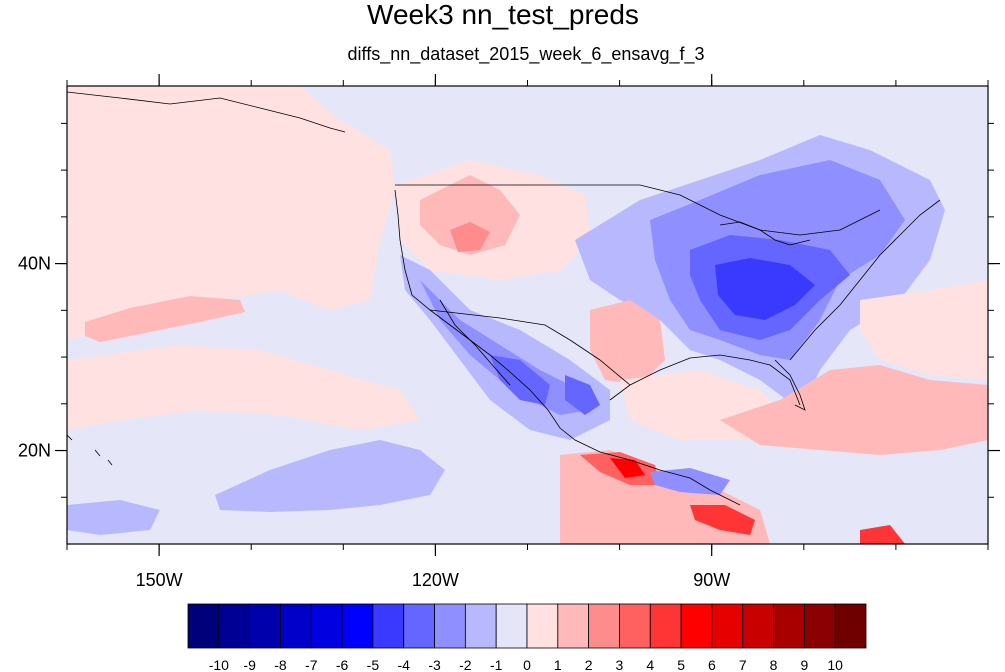 The width and height of the screenshot is (1005, 672). What do you see at coordinates (373, 664) in the screenshot?
I see `colorbar-label-5: -5` at bounding box center [373, 664].